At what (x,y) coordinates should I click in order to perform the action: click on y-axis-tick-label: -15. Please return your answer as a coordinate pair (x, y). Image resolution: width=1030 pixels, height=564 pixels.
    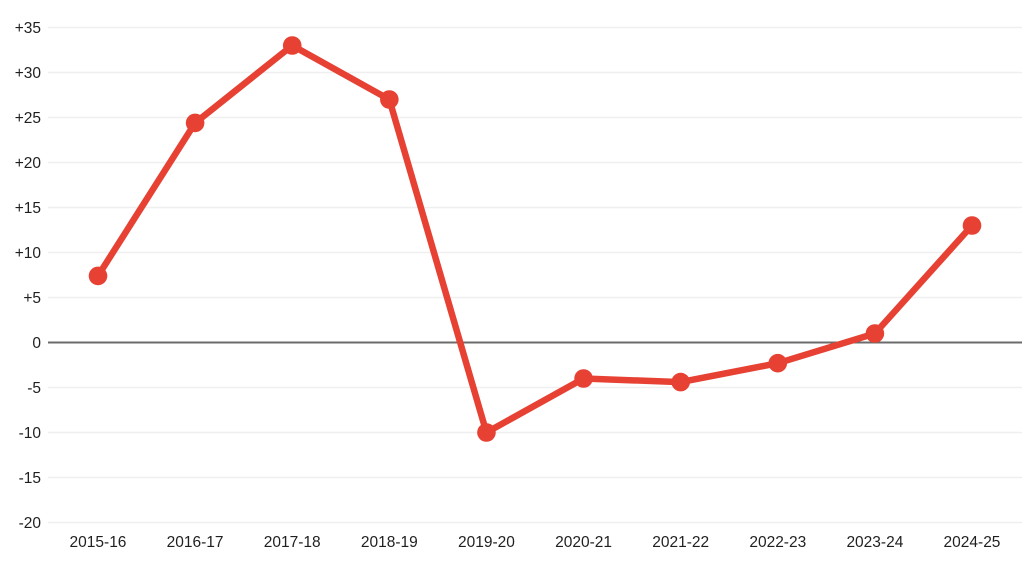
    Looking at the image, I should click on (30, 478).